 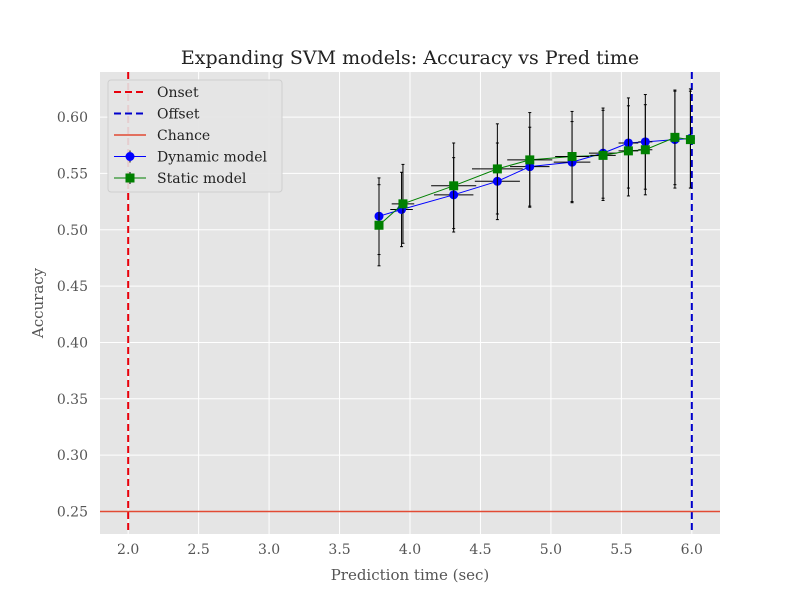 I want to click on x-tick-label: 3.5, so click(x=339, y=550).